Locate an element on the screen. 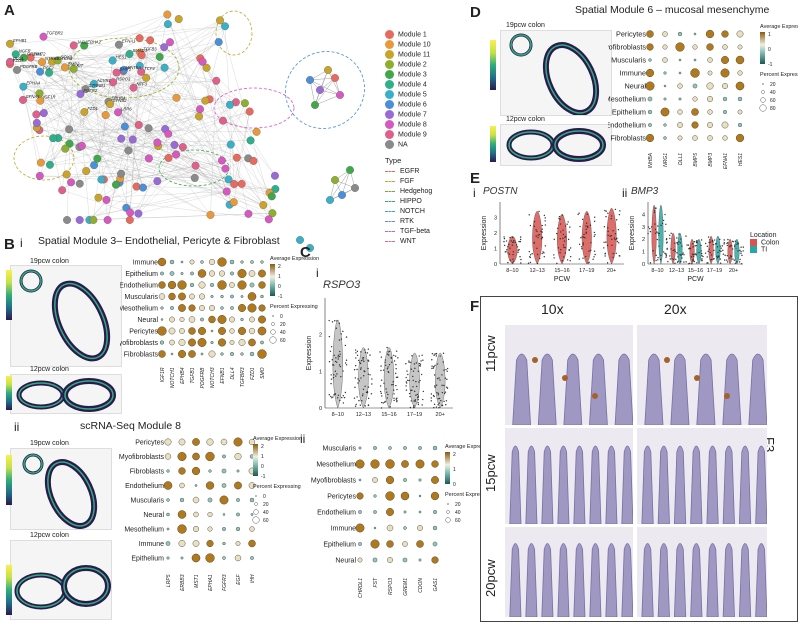  dotplot-col-label: DLL1 is located at coordinates (681, 159).